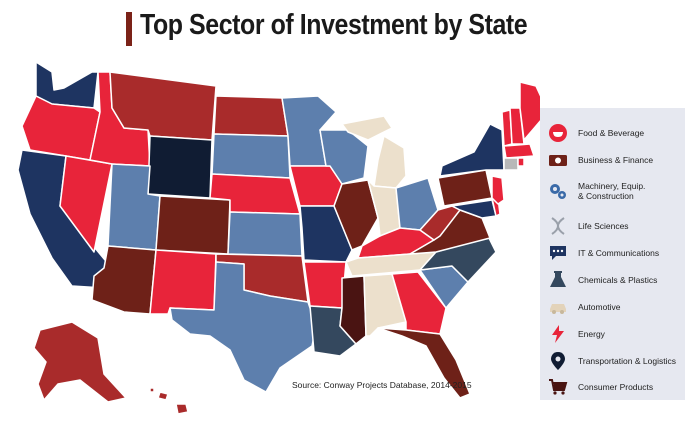 The image size is (690, 425). I want to click on state-alaska, so click(80, 362).